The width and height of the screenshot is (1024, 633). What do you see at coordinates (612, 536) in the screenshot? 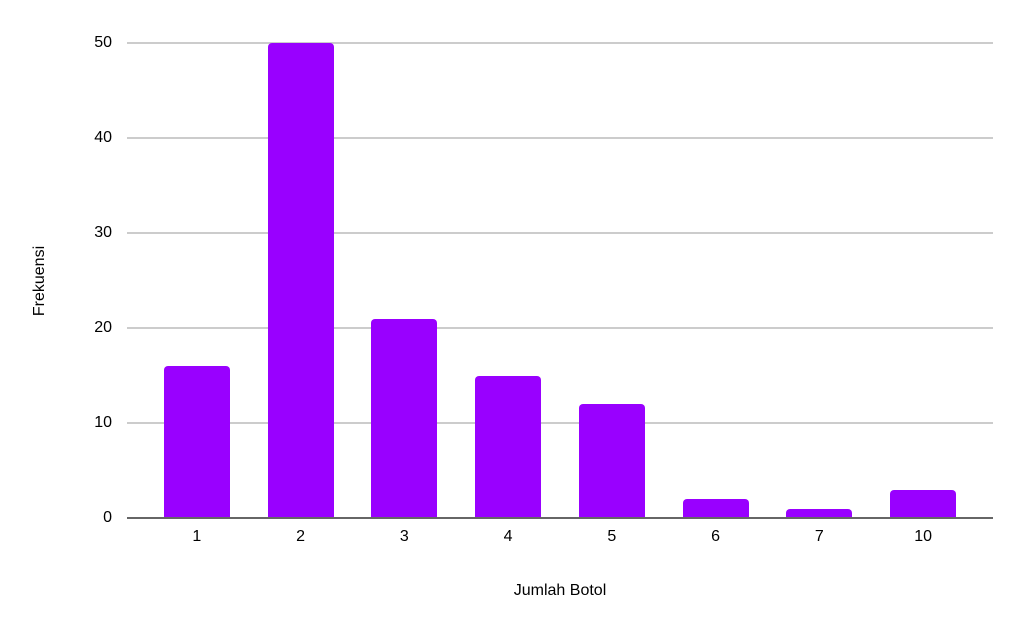
I see `x-tick-label-5: 5` at bounding box center [612, 536].